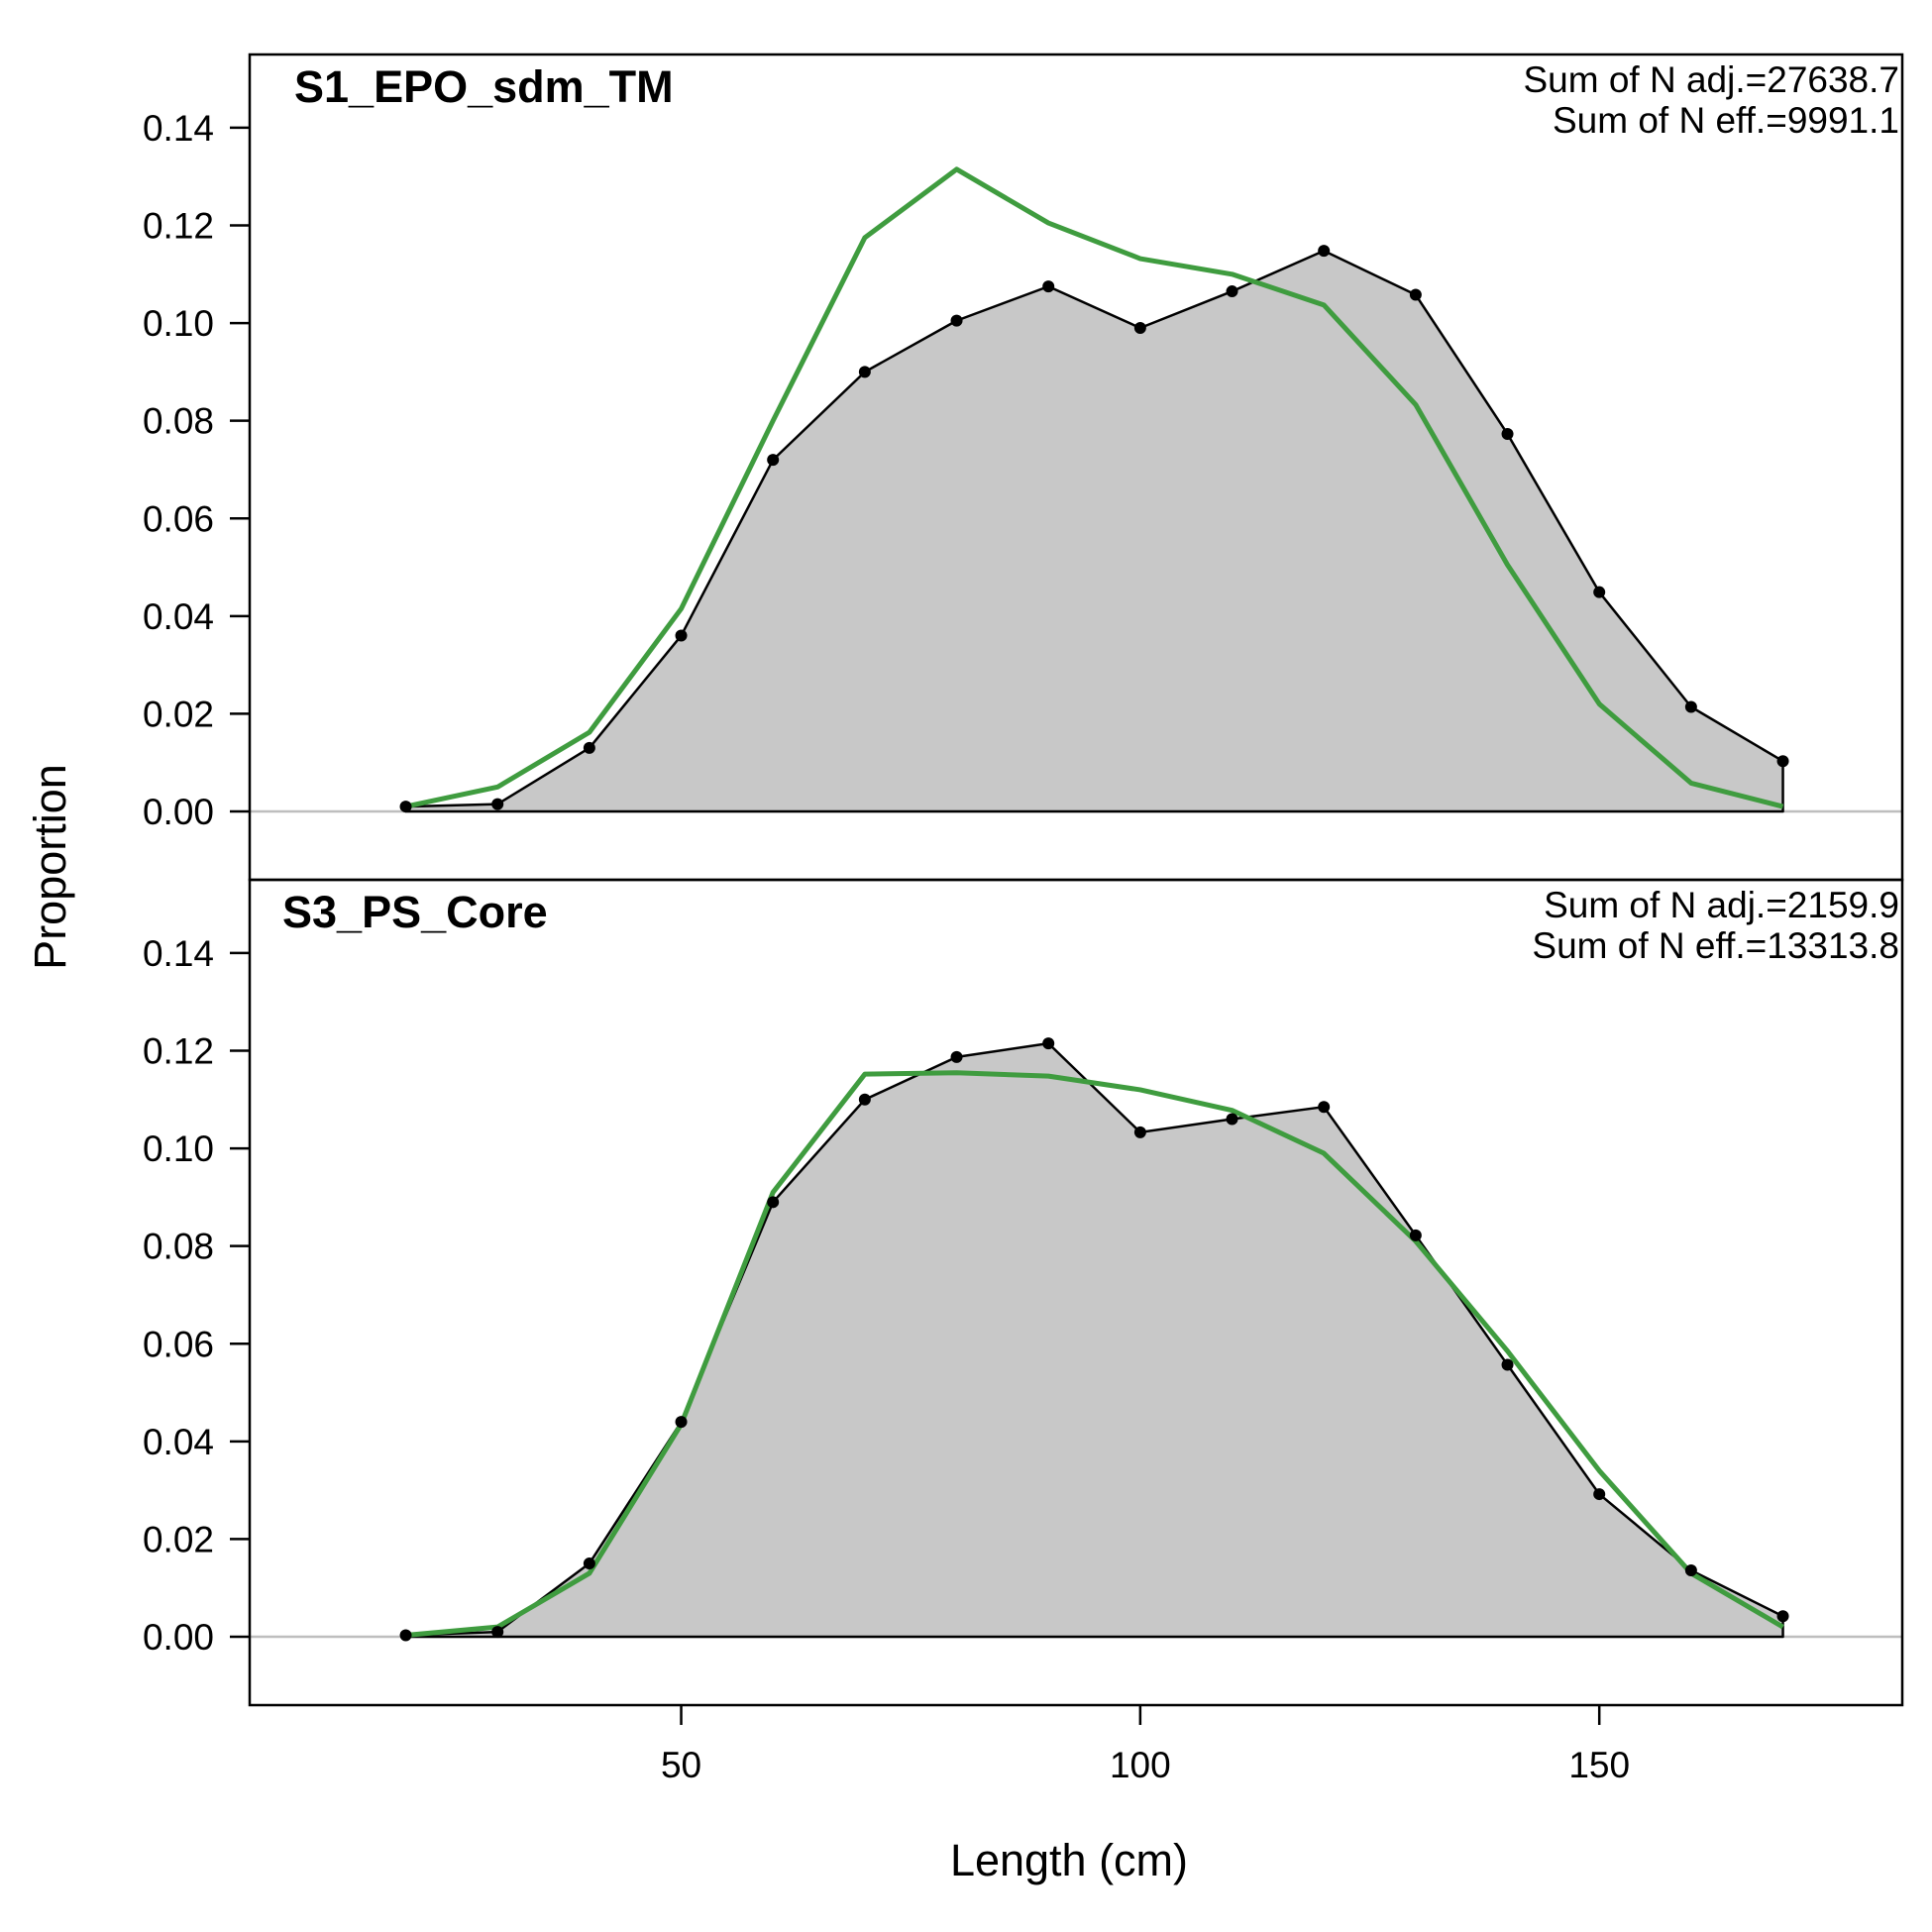 This screenshot has height=1932, width=1932. Describe the element at coordinates (178, 421) in the screenshot. I see `panel-1-y-tick-label: 0.08` at that location.